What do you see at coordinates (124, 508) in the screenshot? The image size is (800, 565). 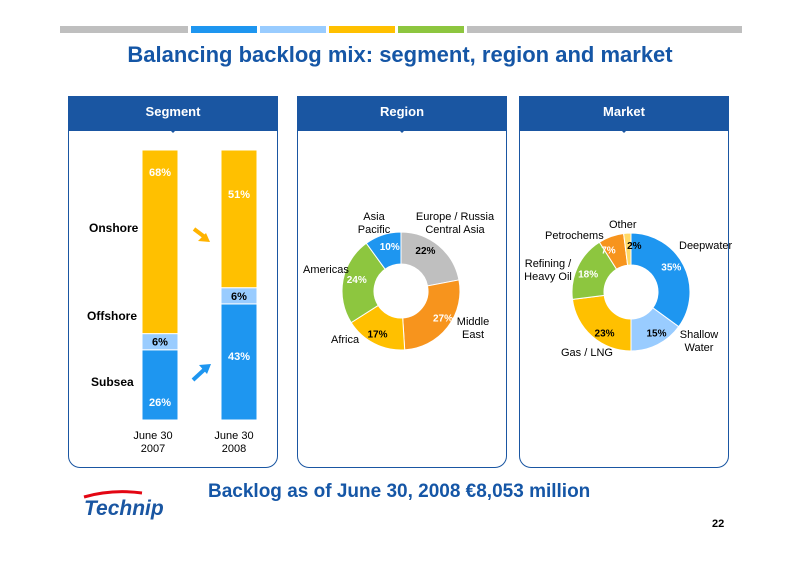 I see `technip-logo-text: Technip` at bounding box center [124, 508].